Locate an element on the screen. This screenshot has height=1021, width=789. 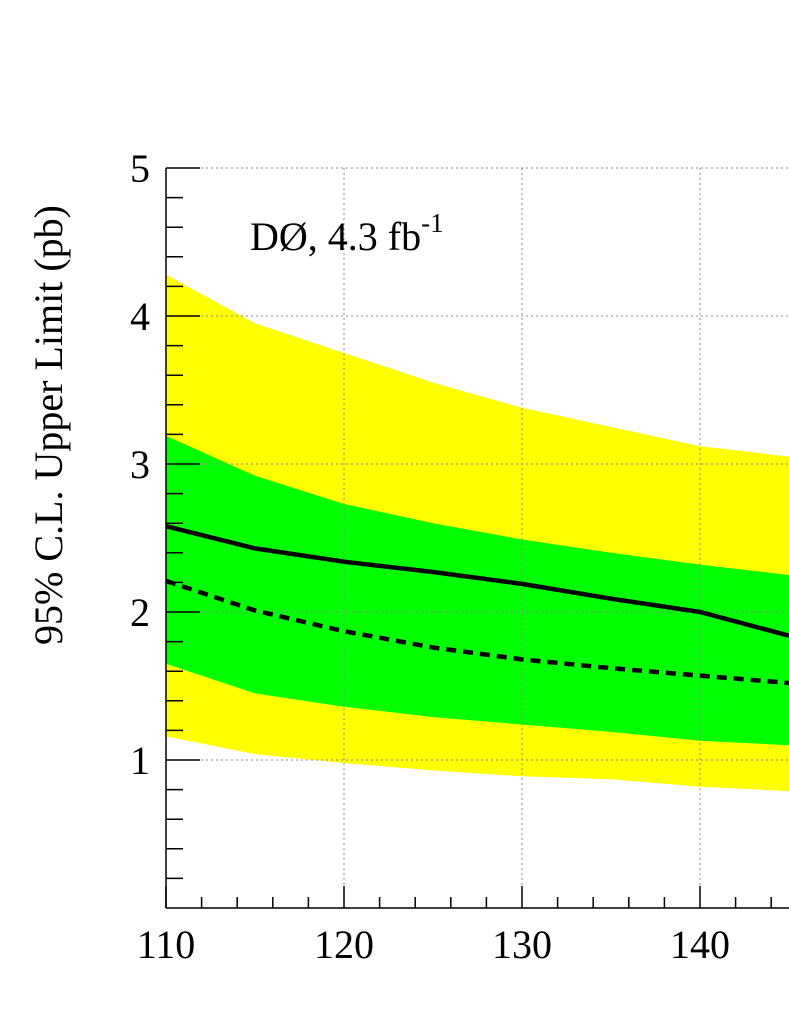
observed-limit-line is located at coordinates (477, 581).